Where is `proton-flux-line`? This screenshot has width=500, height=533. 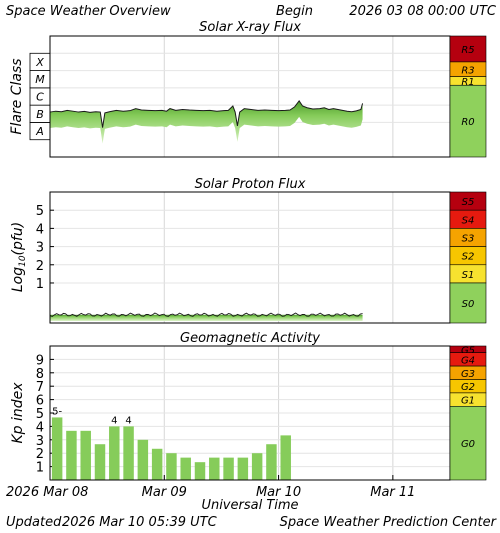
proton-flux-line is located at coordinates (206, 315).